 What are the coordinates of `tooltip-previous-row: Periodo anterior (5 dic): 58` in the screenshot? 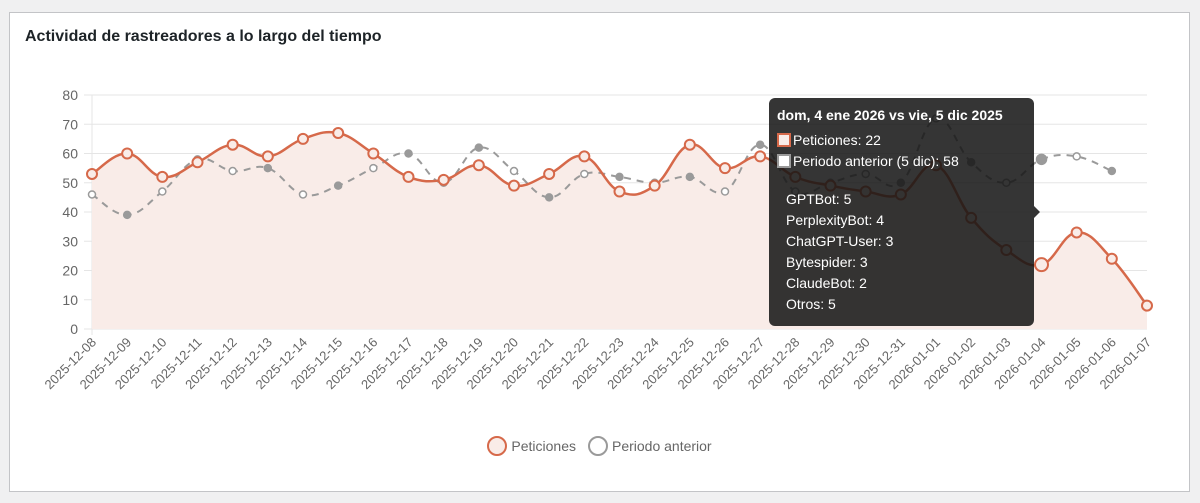 It's located at (901, 160).